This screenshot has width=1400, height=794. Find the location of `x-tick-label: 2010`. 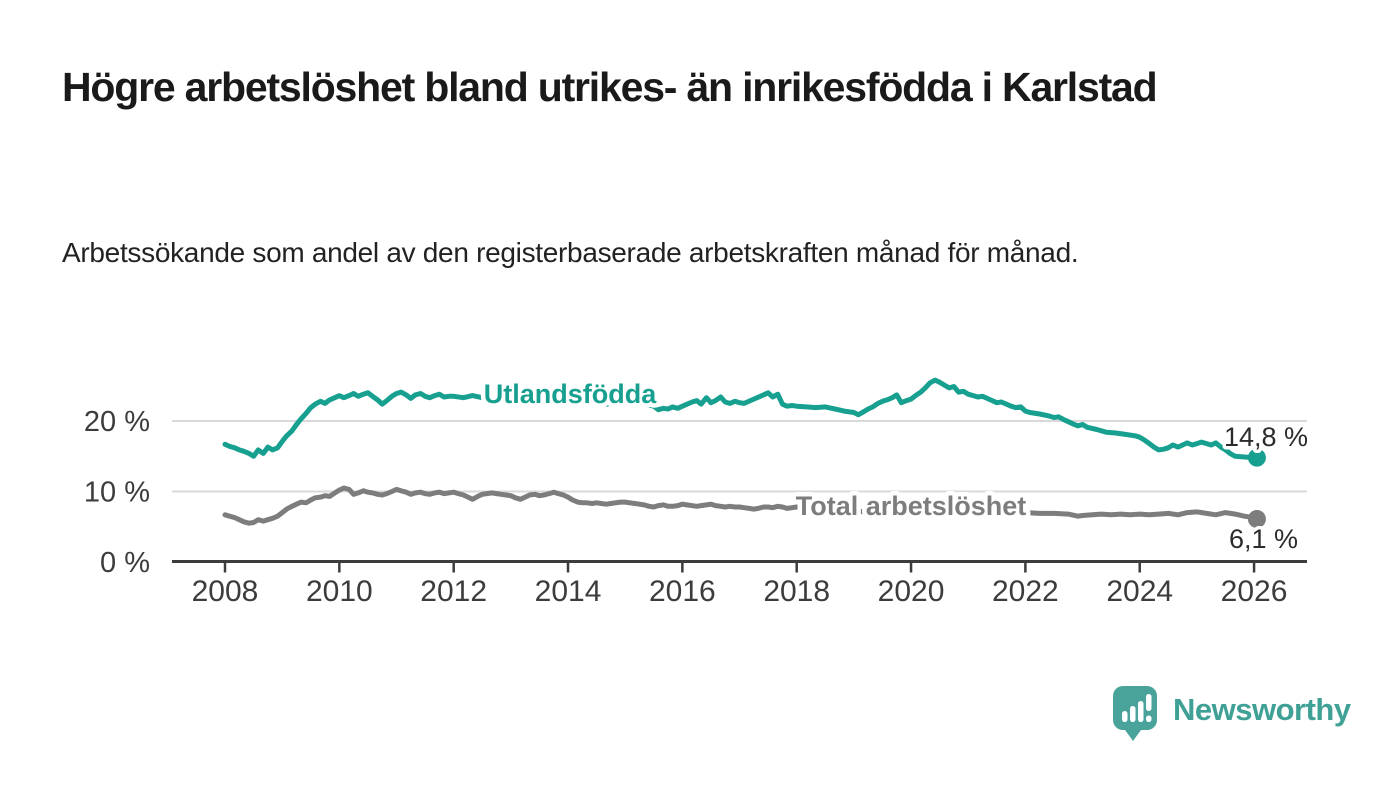

x-tick-label: 2010 is located at coordinates (339, 591).